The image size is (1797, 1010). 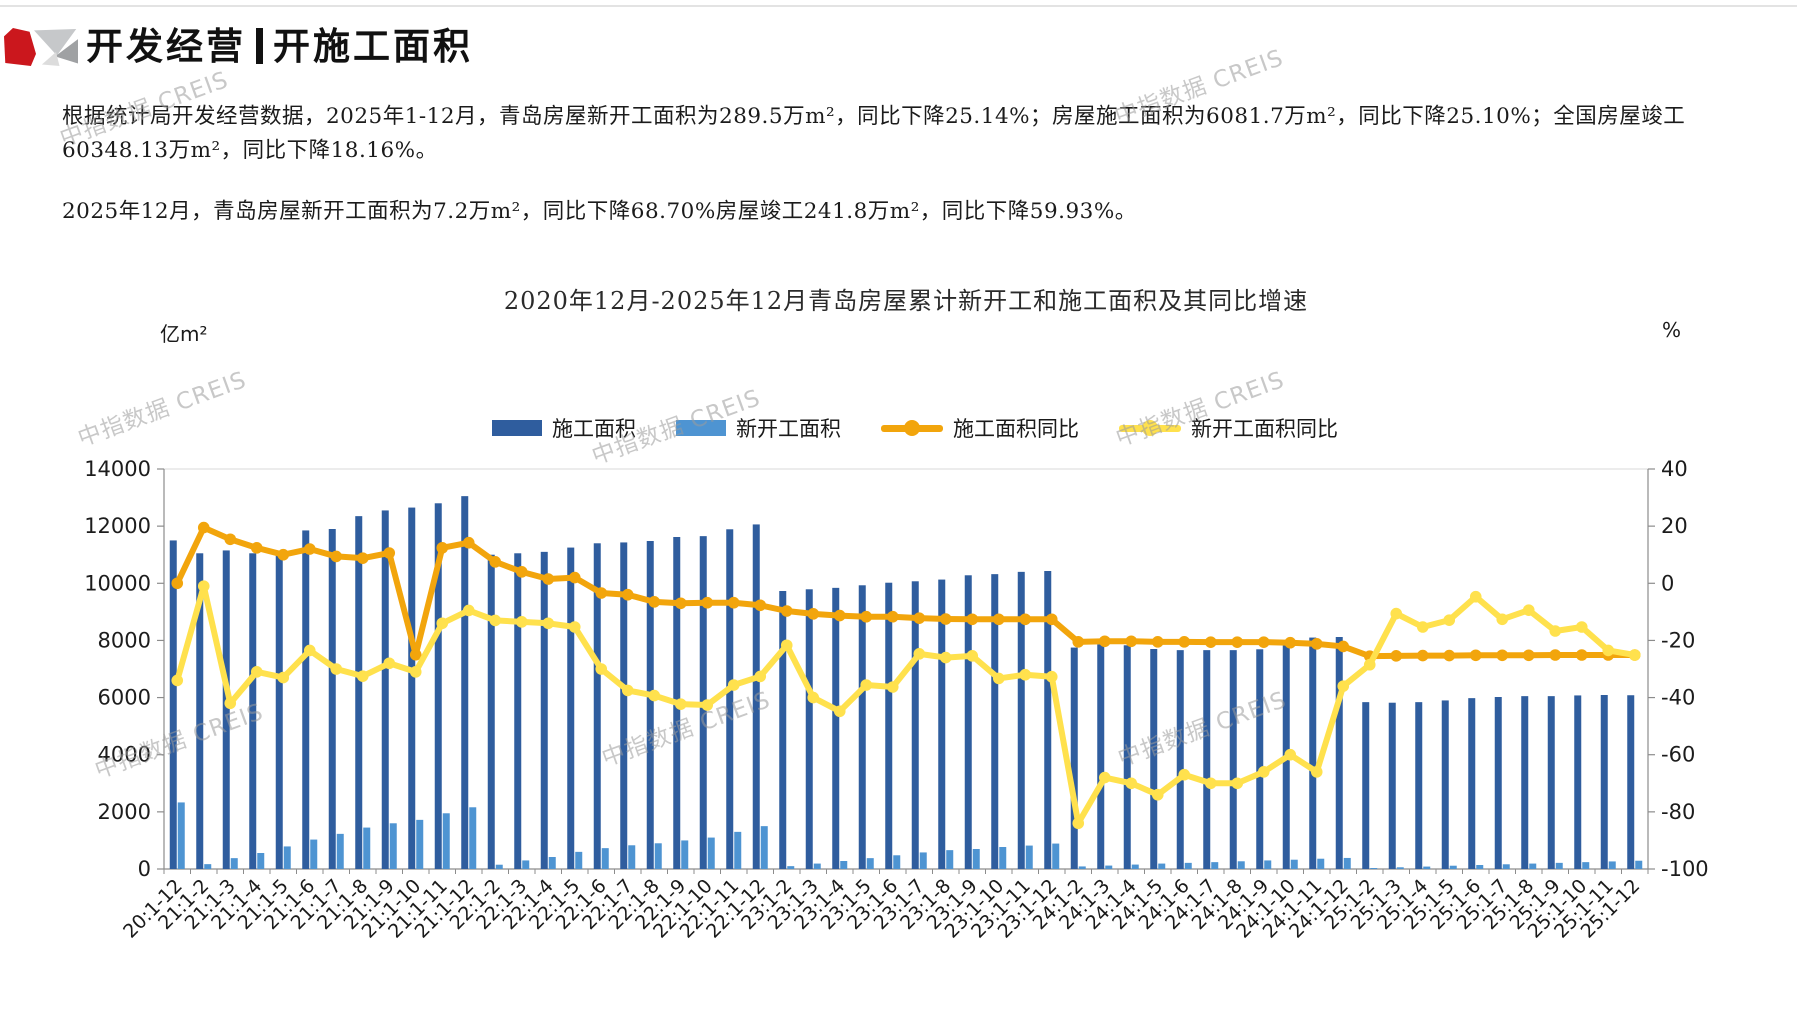 I want to click on marker-dot-icon, so click(x=1150, y=428).